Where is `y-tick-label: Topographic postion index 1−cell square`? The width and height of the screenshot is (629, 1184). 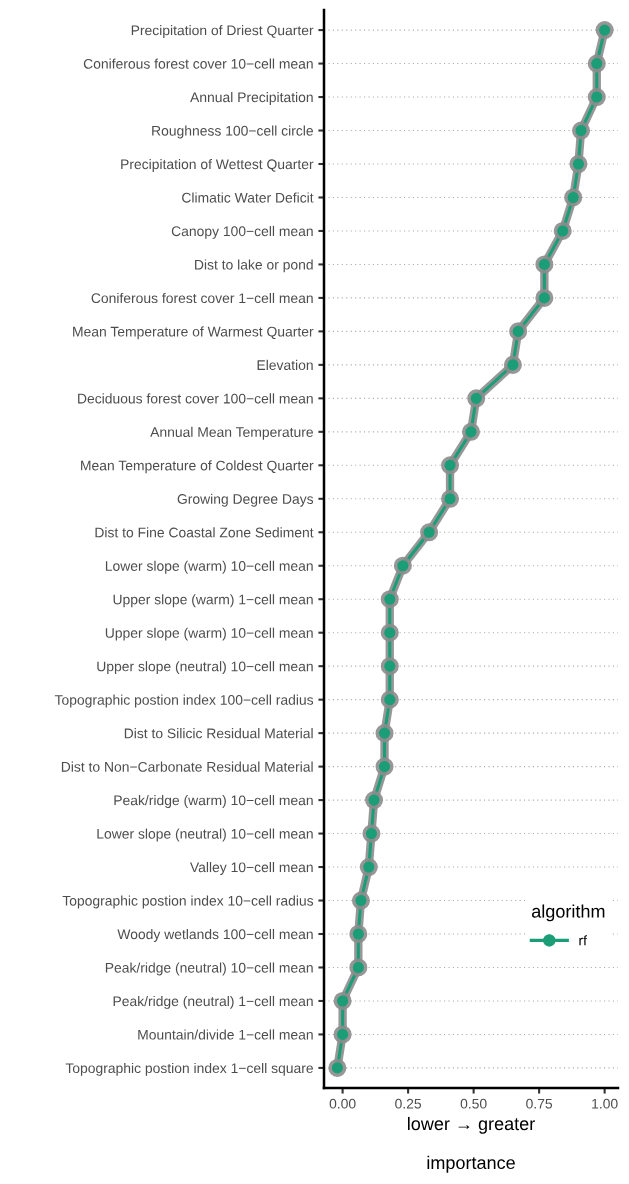 y-tick-label: Topographic postion index 1−cell square is located at coordinates (189, 1069).